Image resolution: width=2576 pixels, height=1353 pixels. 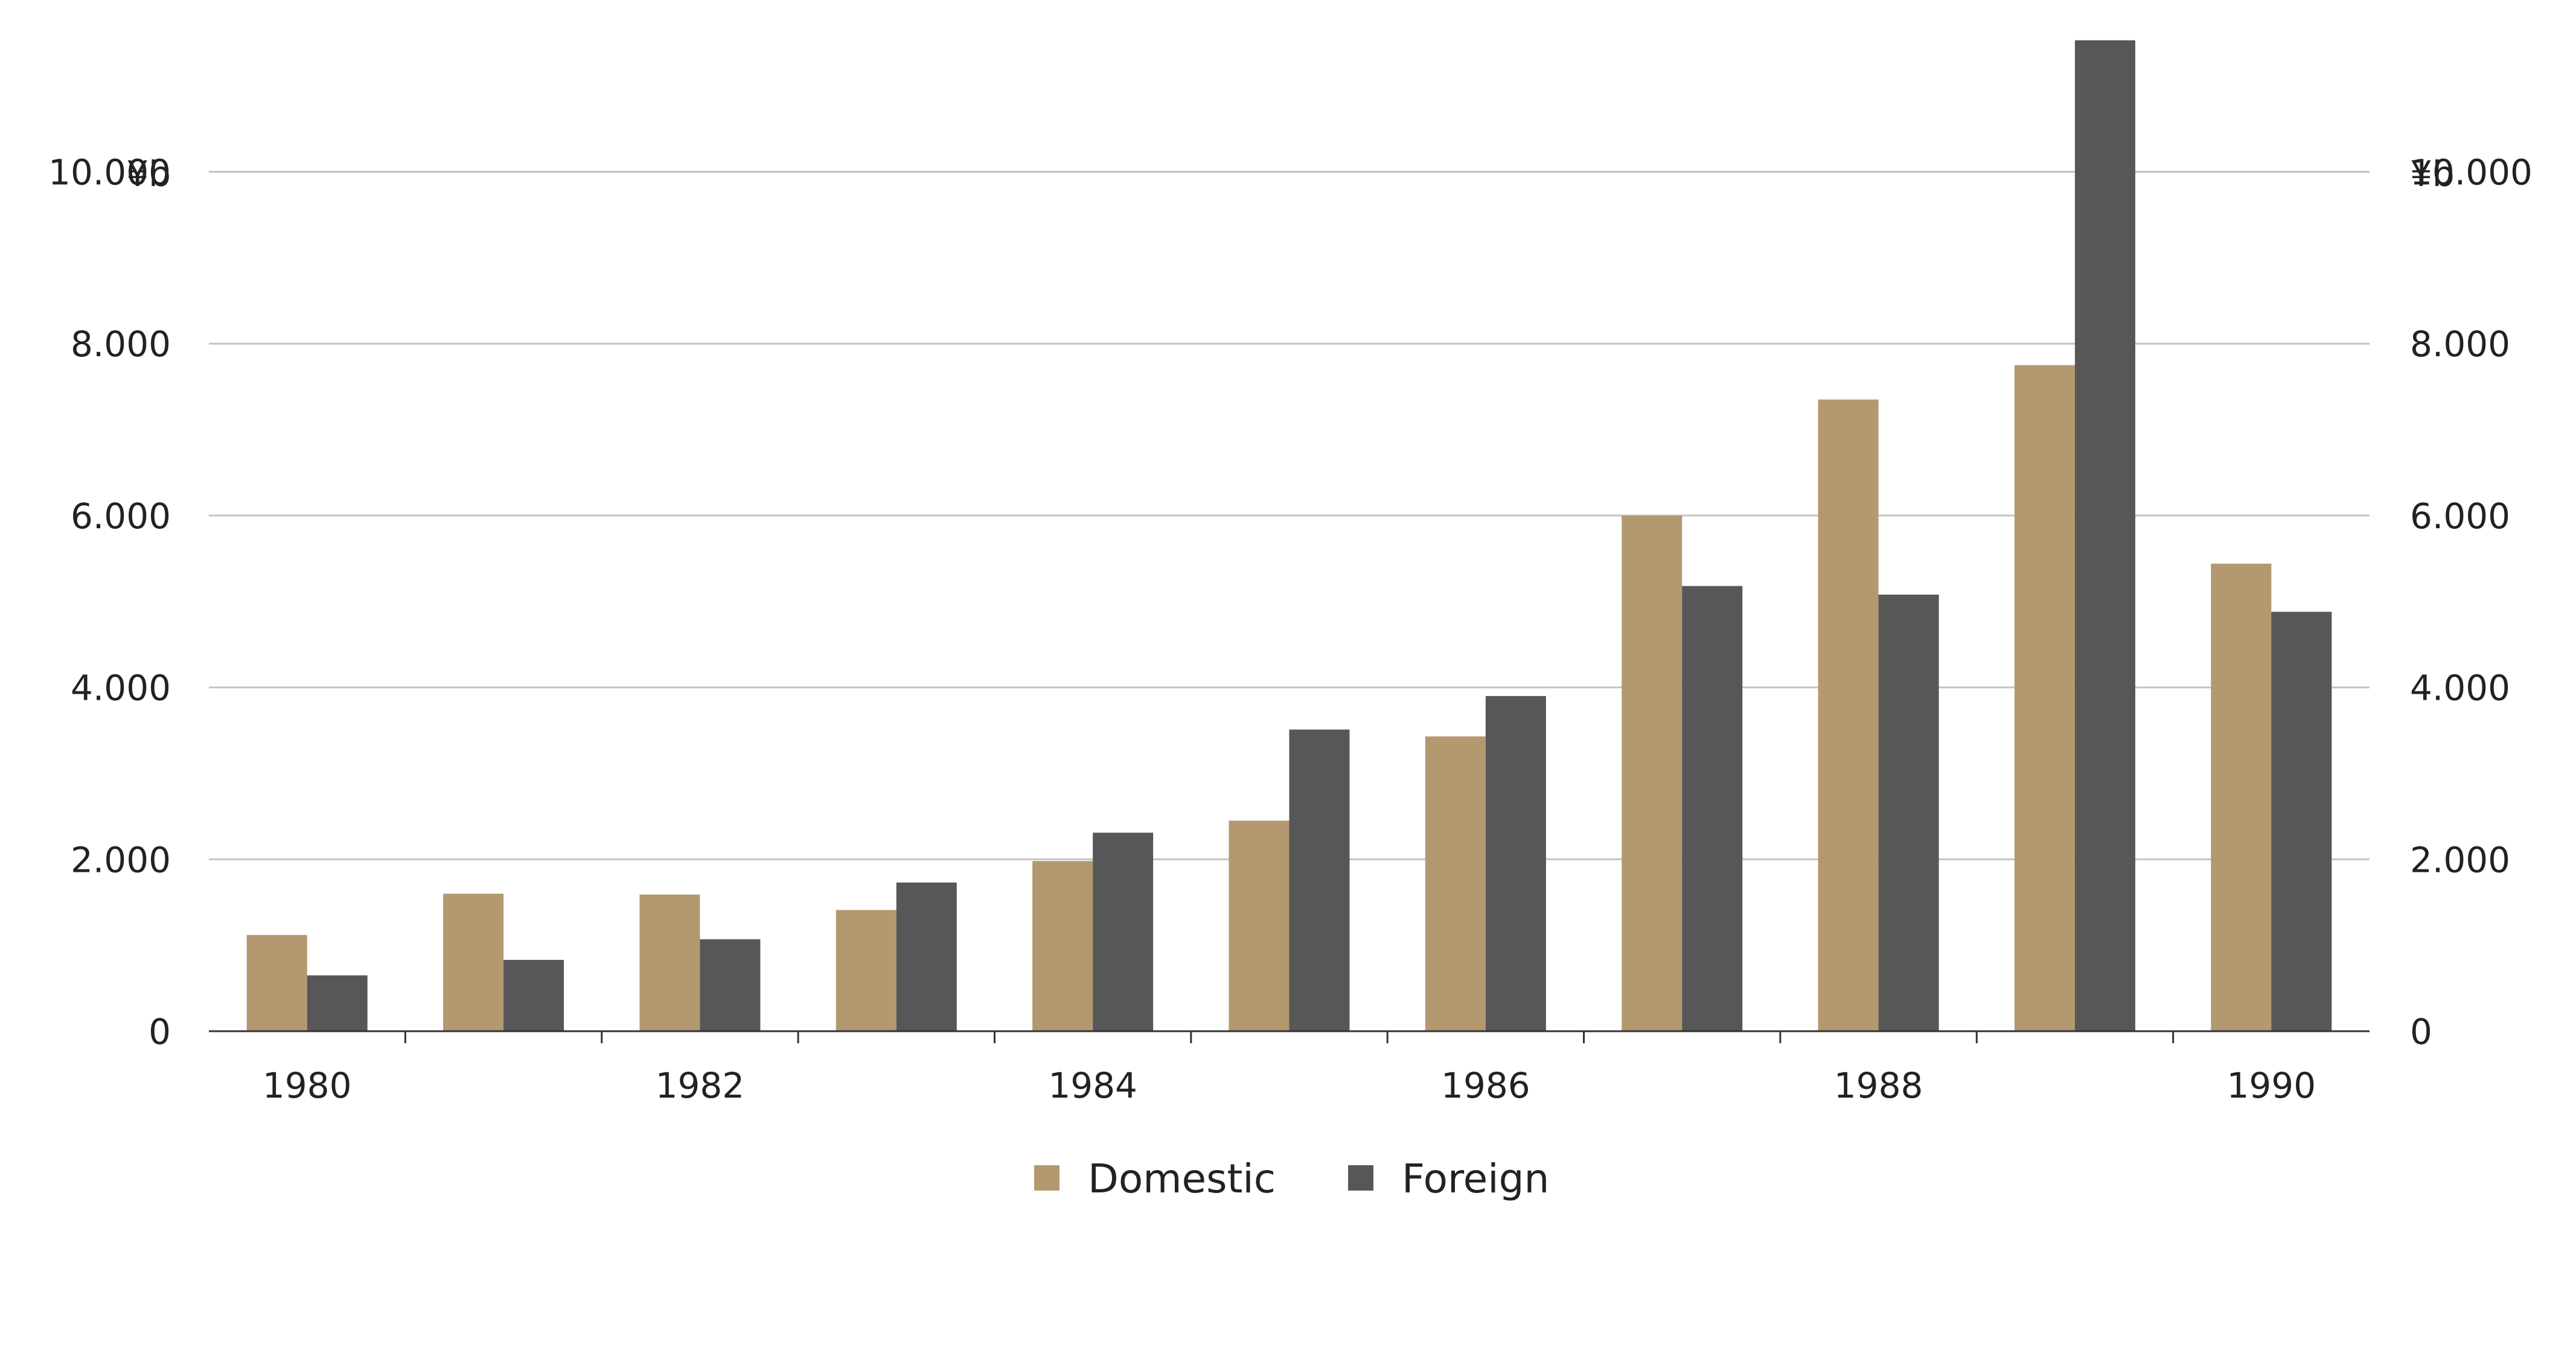 What do you see at coordinates (160, 1031) in the screenshot?
I see `y-tick-label-left: 0` at bounding box center [160, 1031].